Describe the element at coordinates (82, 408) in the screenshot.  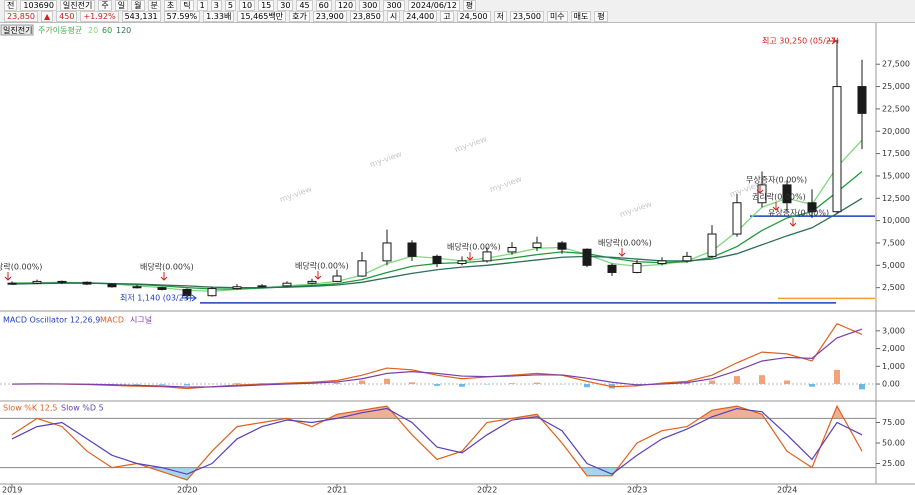
I see `legend-entry: Slow %D 5` at that location.